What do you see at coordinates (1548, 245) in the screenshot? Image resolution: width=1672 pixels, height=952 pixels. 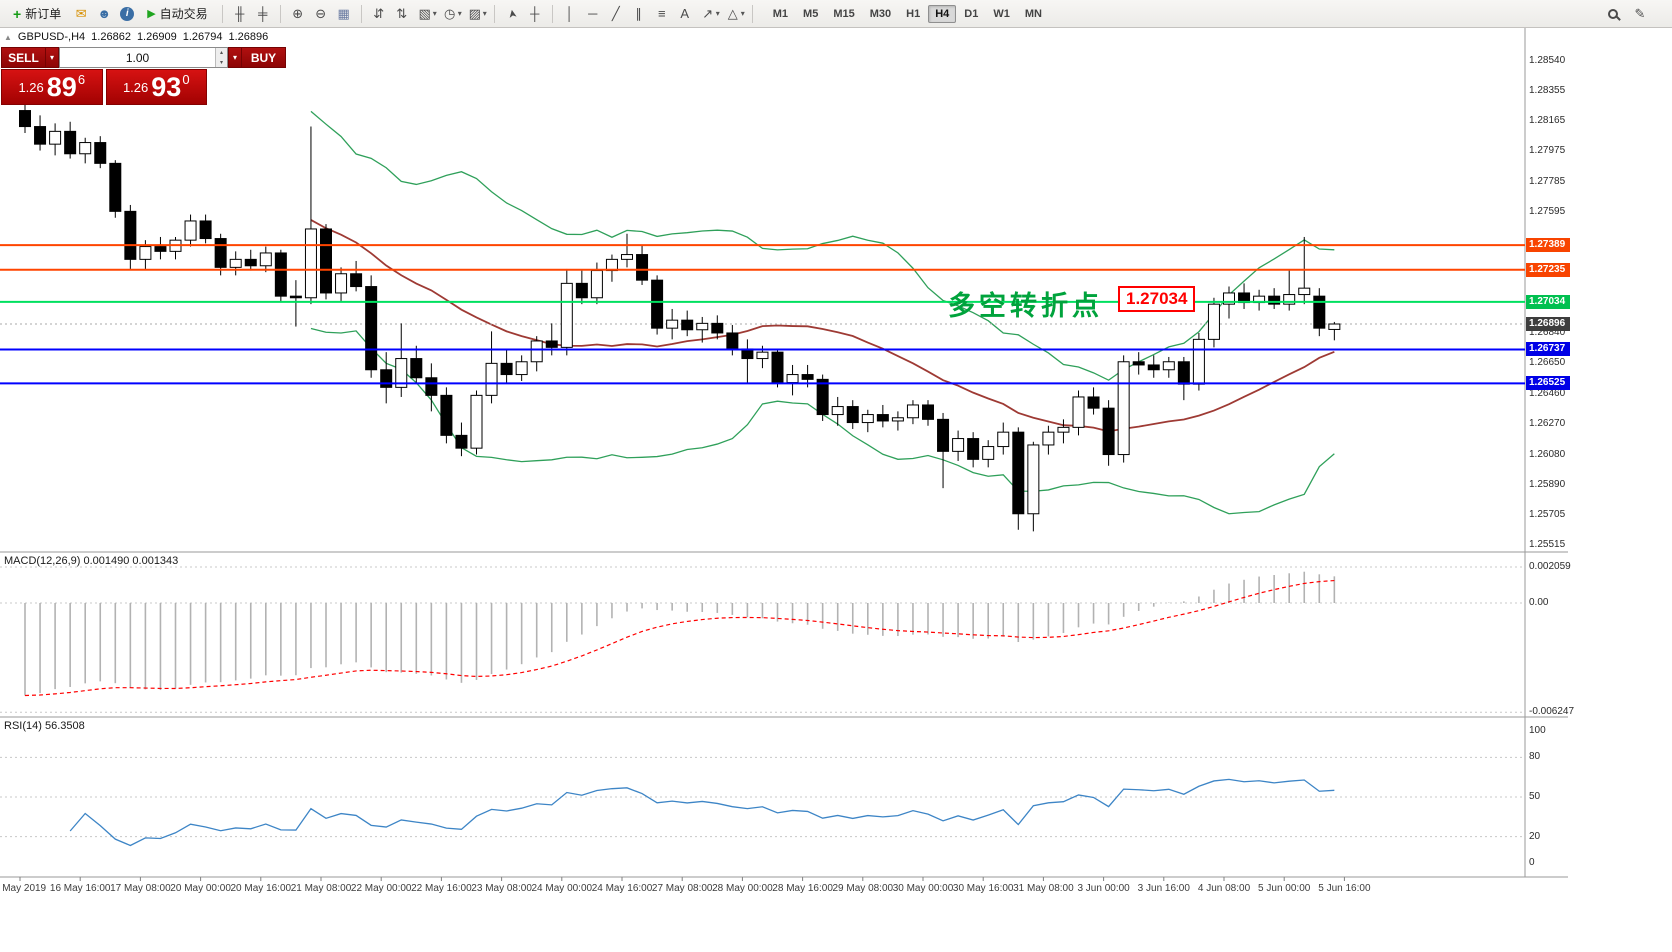 I see `price-line-tag: 1.27389` at bounding box center [1548, 245].